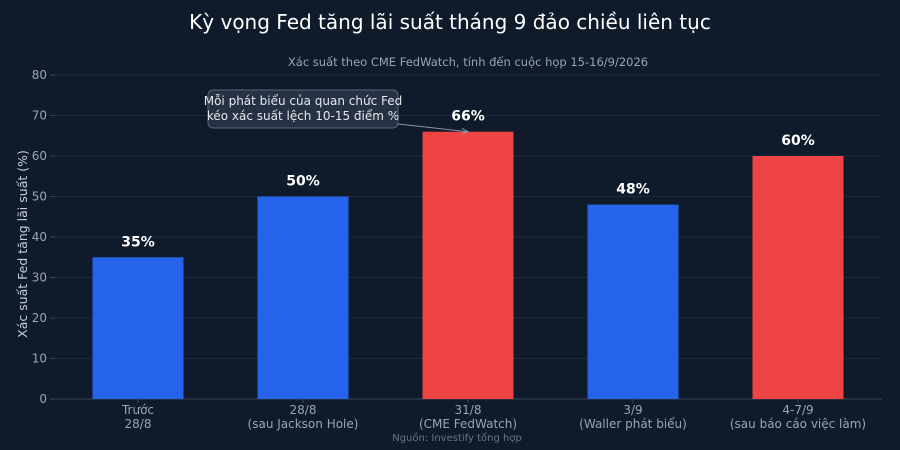 This screenshot has width=900, height=450. I want to click on y-tick-label: 50, so click(39, 197).